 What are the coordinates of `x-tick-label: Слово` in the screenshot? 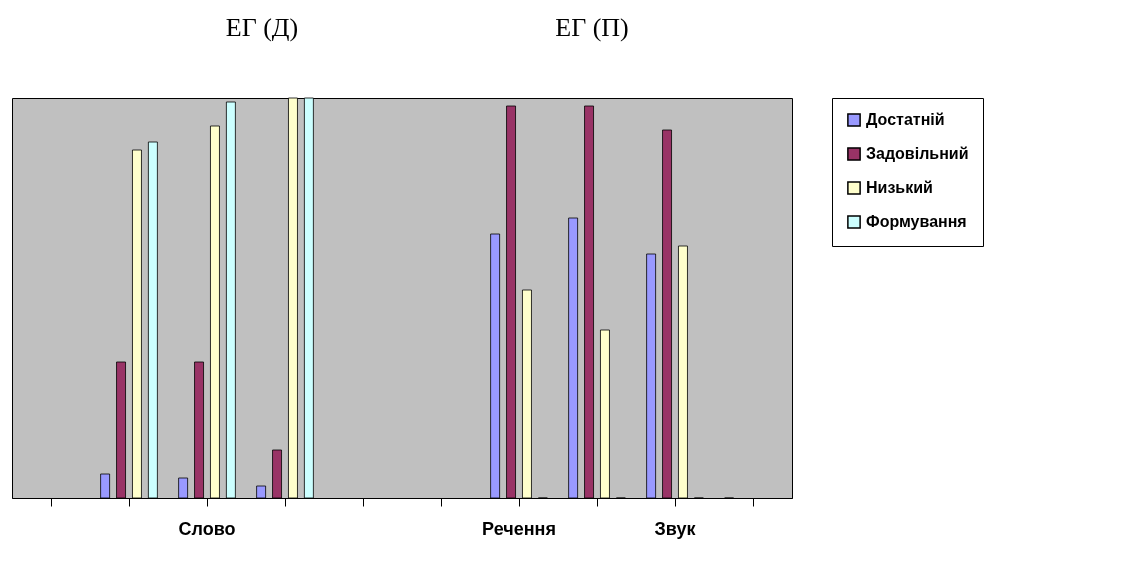 It's located at (207, 528).